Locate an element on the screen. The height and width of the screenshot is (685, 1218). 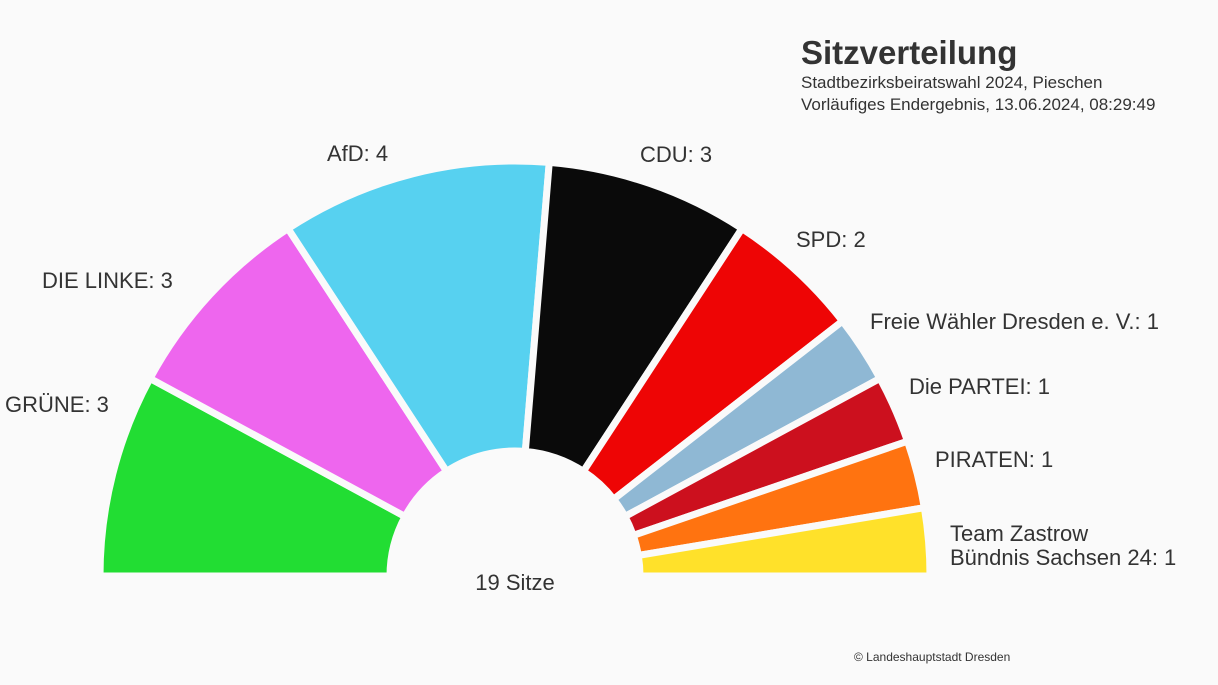
slice-cdu is located at coordinates (633, 316).